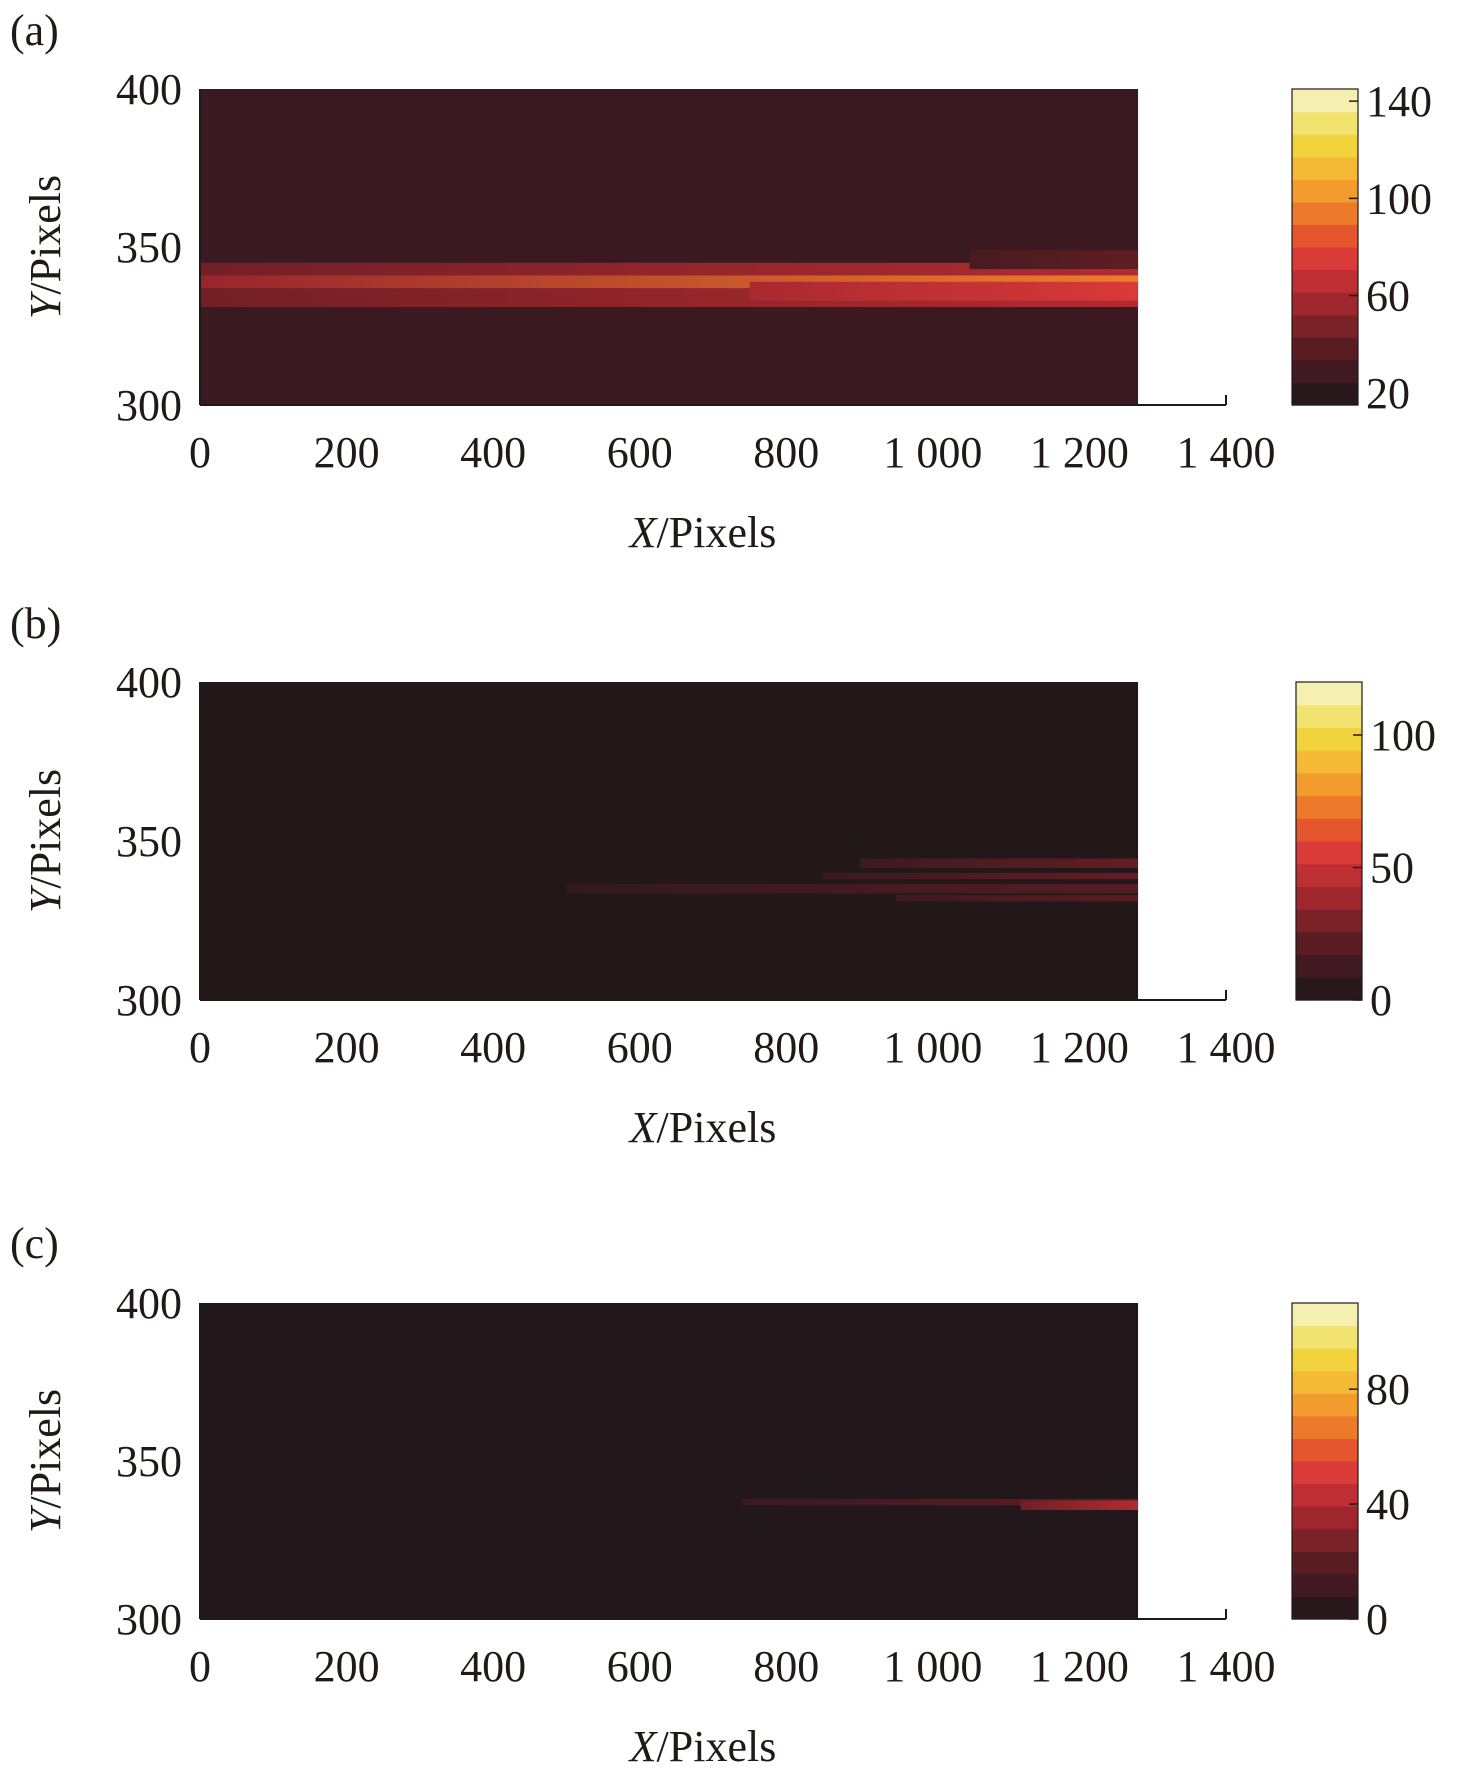  I want to click on colorbar-tick-label: 20, so click(1388, 393).